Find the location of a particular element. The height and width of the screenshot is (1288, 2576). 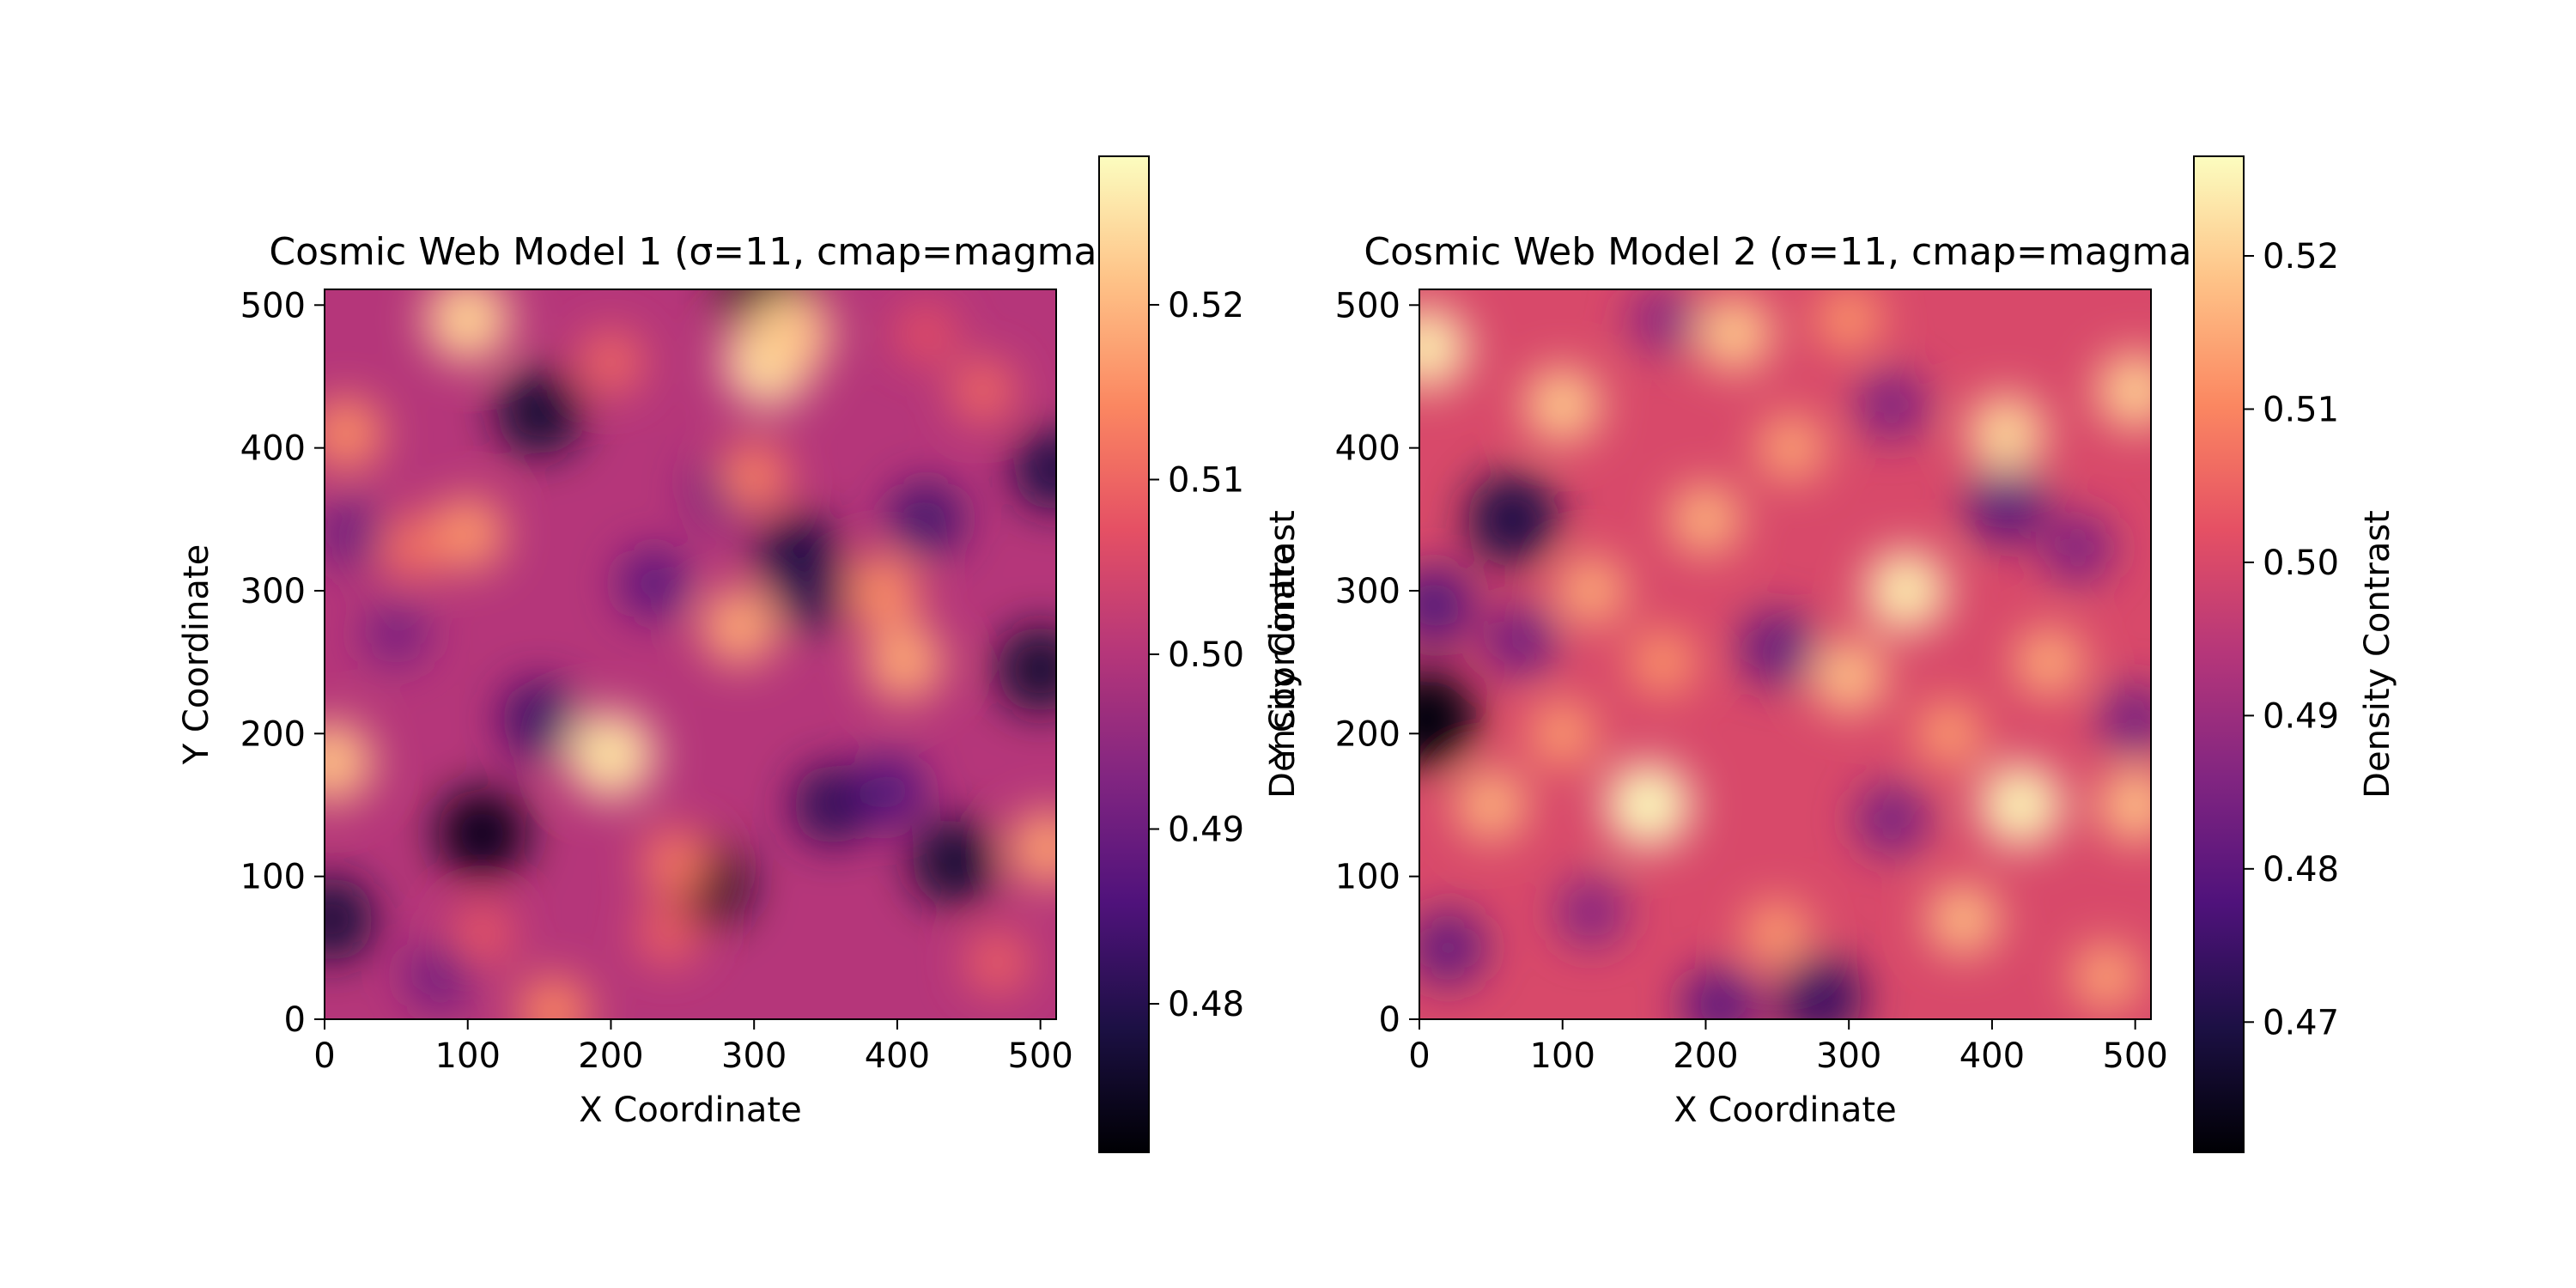

colorbar-label: Density Contrast is located at coordinates (1283, 654).